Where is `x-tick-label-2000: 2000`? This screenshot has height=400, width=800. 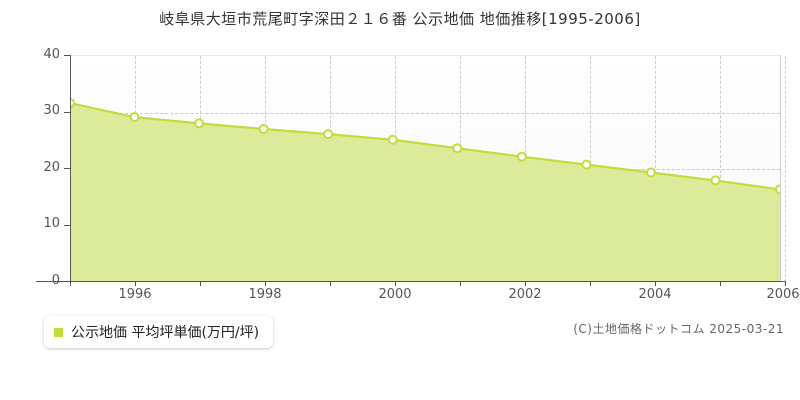
x-tick-label-2000: 2000 is located at coordinates (395, 294).